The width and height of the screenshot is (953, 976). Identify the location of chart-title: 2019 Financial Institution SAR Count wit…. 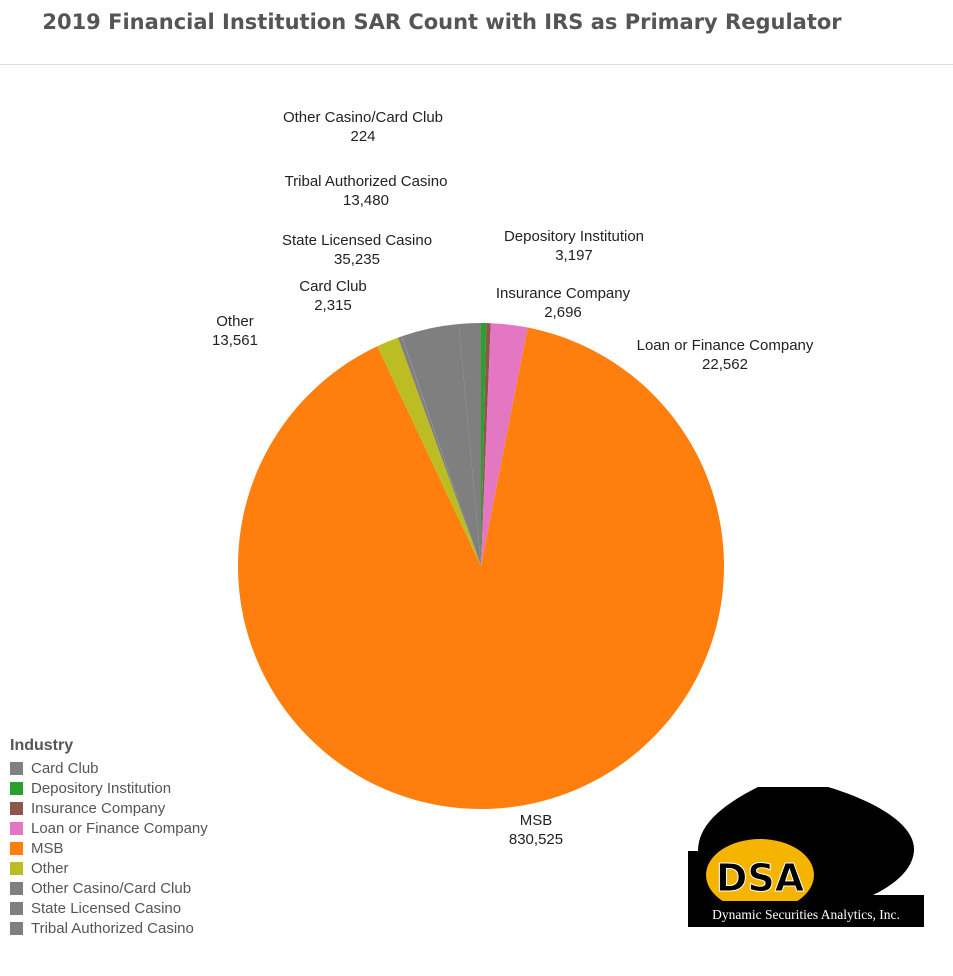
(442, 22).